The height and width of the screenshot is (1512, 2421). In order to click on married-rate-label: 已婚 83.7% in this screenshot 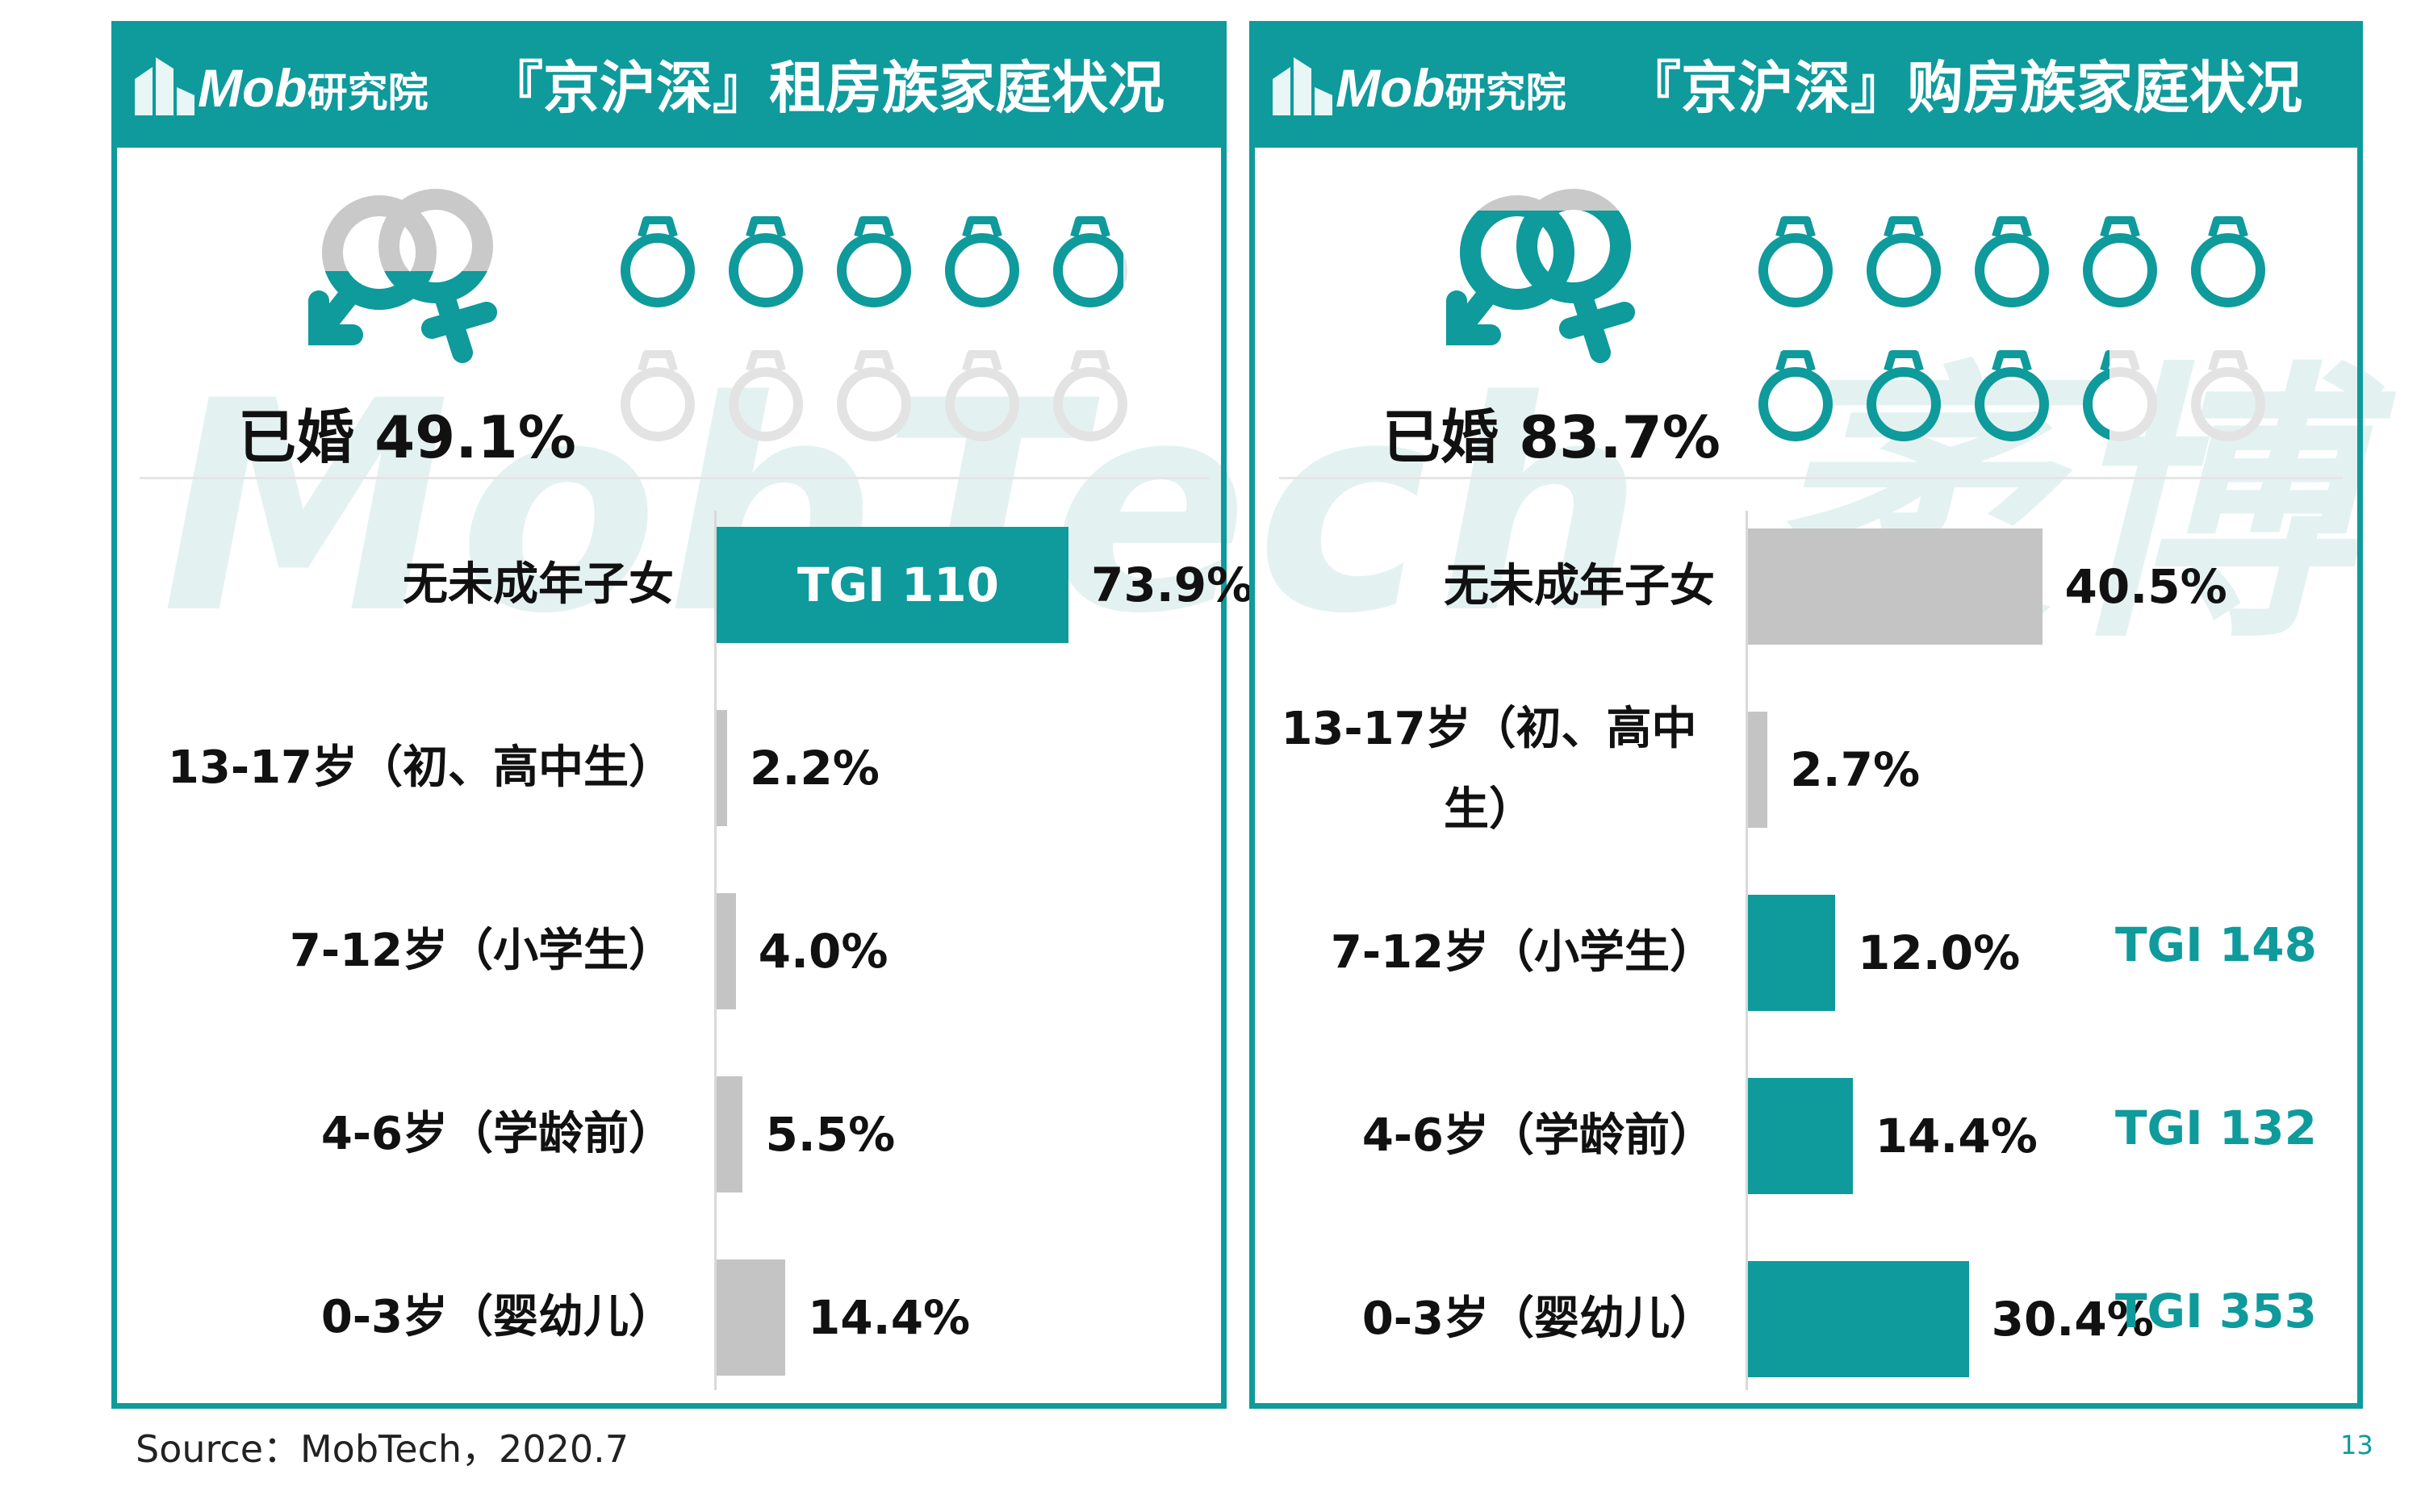, I will do `click(1551, 437)`.